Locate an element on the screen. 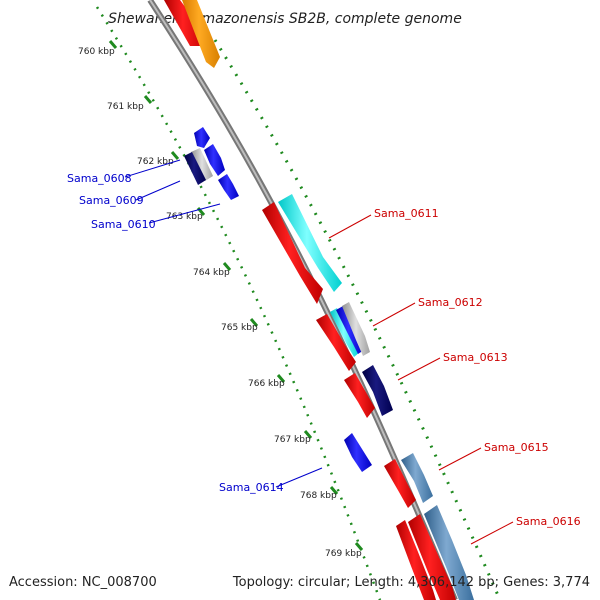  gene-arrow-navy is located at coordinates (195, 168).